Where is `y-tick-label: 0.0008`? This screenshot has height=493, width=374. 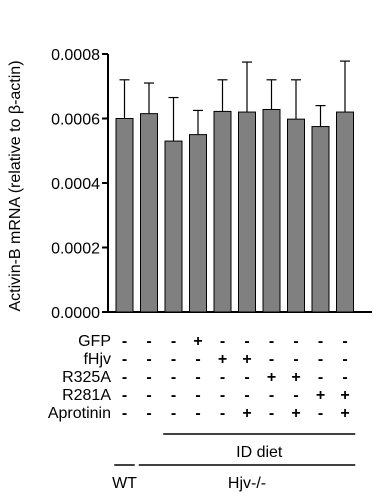
y-tick-label: 0.0008 is located at coordinates (75, 55).